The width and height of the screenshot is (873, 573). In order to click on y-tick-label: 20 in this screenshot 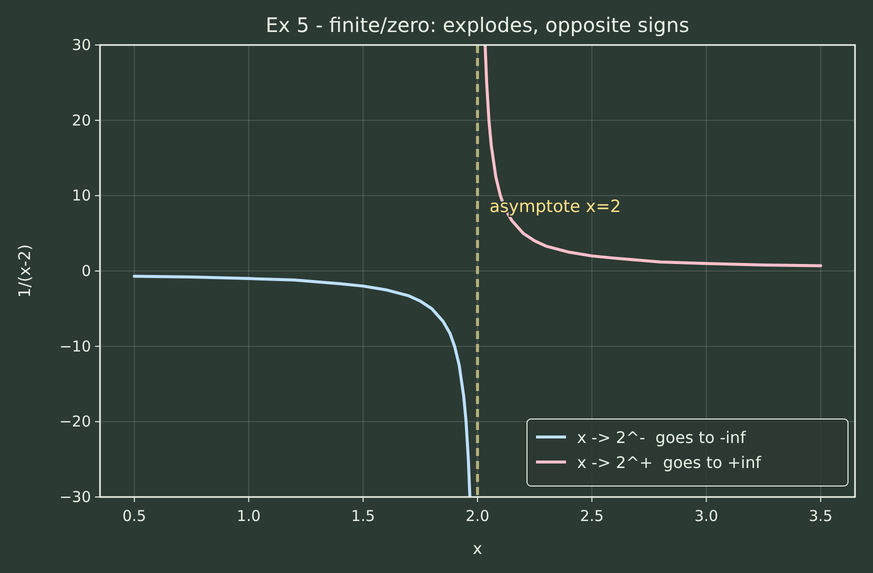, I will do `click(81, 120)`.